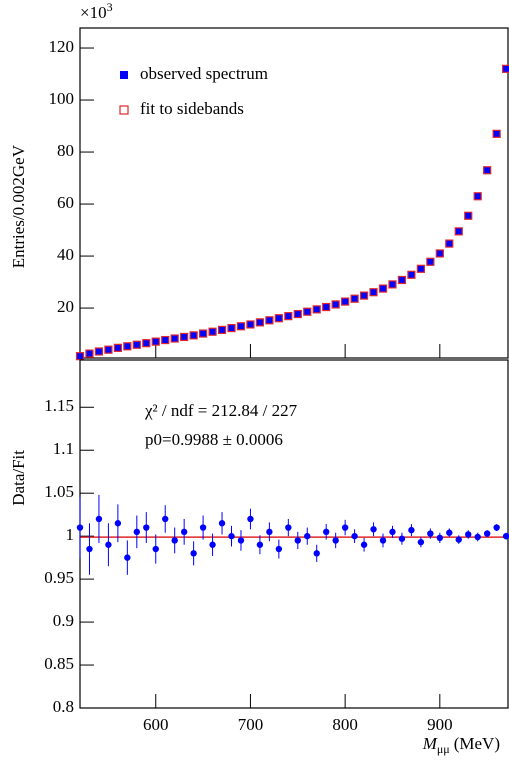 Image resolution: width=509 pixels, height=761 pixels. Describe the element at coordinates (18, 478) in the screenshot. I see `y-axis-label: Data/Fit` at that location.